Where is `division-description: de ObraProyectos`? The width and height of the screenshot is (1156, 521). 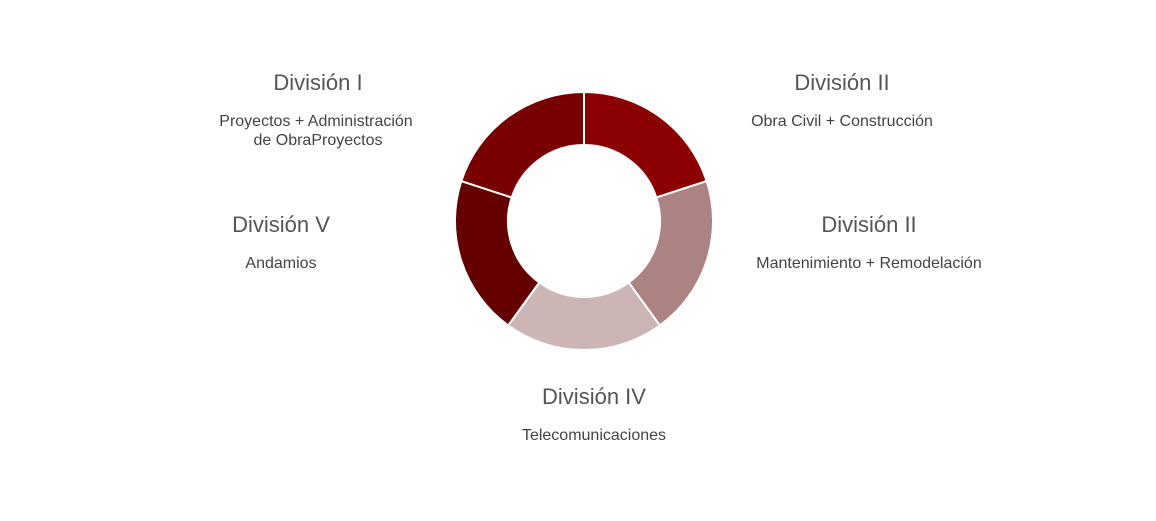 division-description: de ObraProyectos is located at coordinates (318, 140).